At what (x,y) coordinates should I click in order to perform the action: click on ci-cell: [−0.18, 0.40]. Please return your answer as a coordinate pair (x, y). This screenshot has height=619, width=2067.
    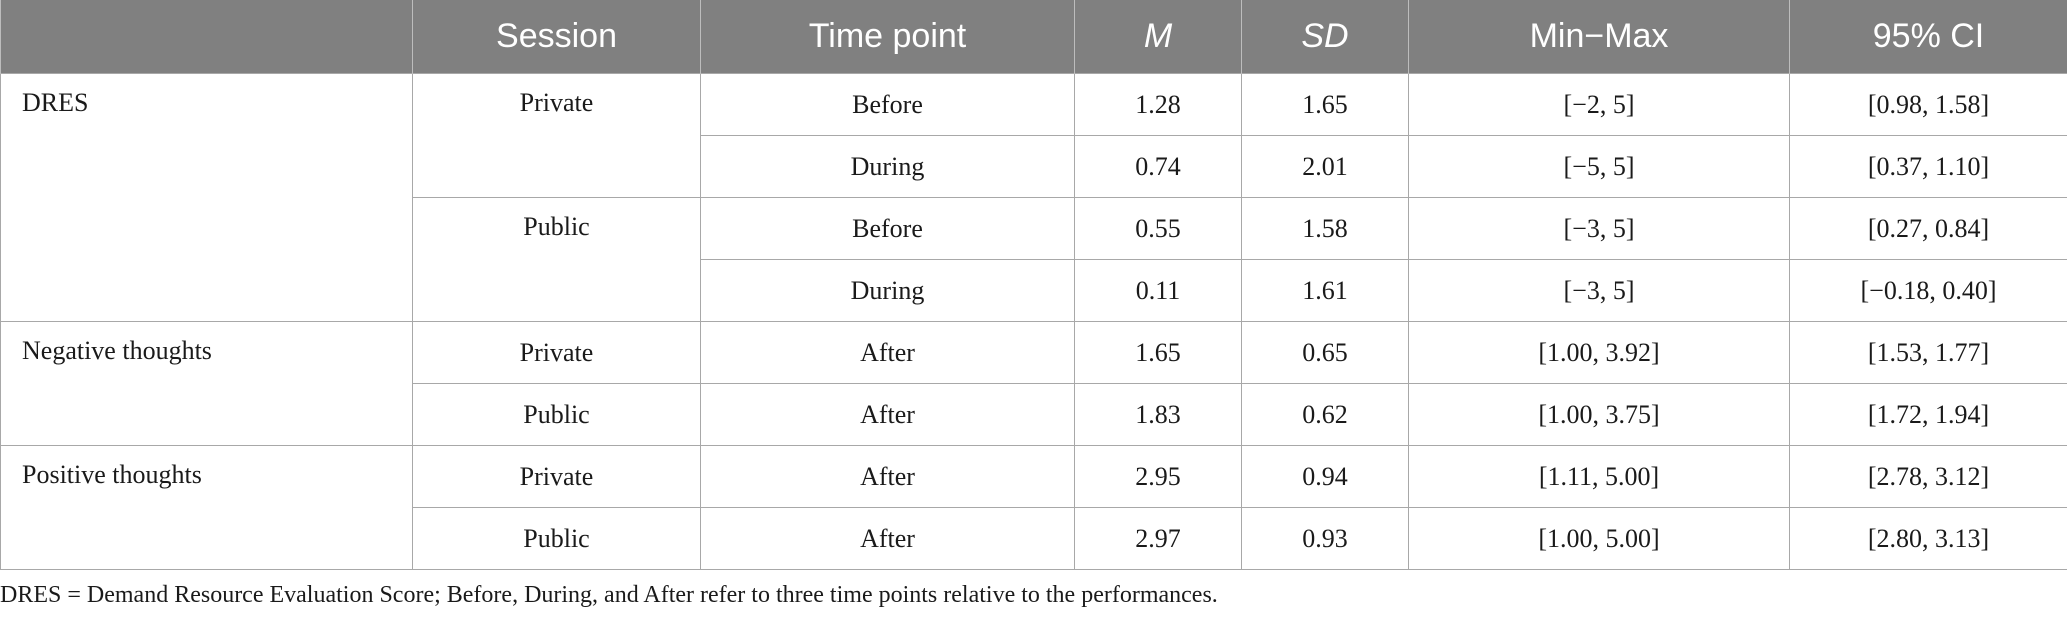
    Looking at the image, I should click on (1928, 290).